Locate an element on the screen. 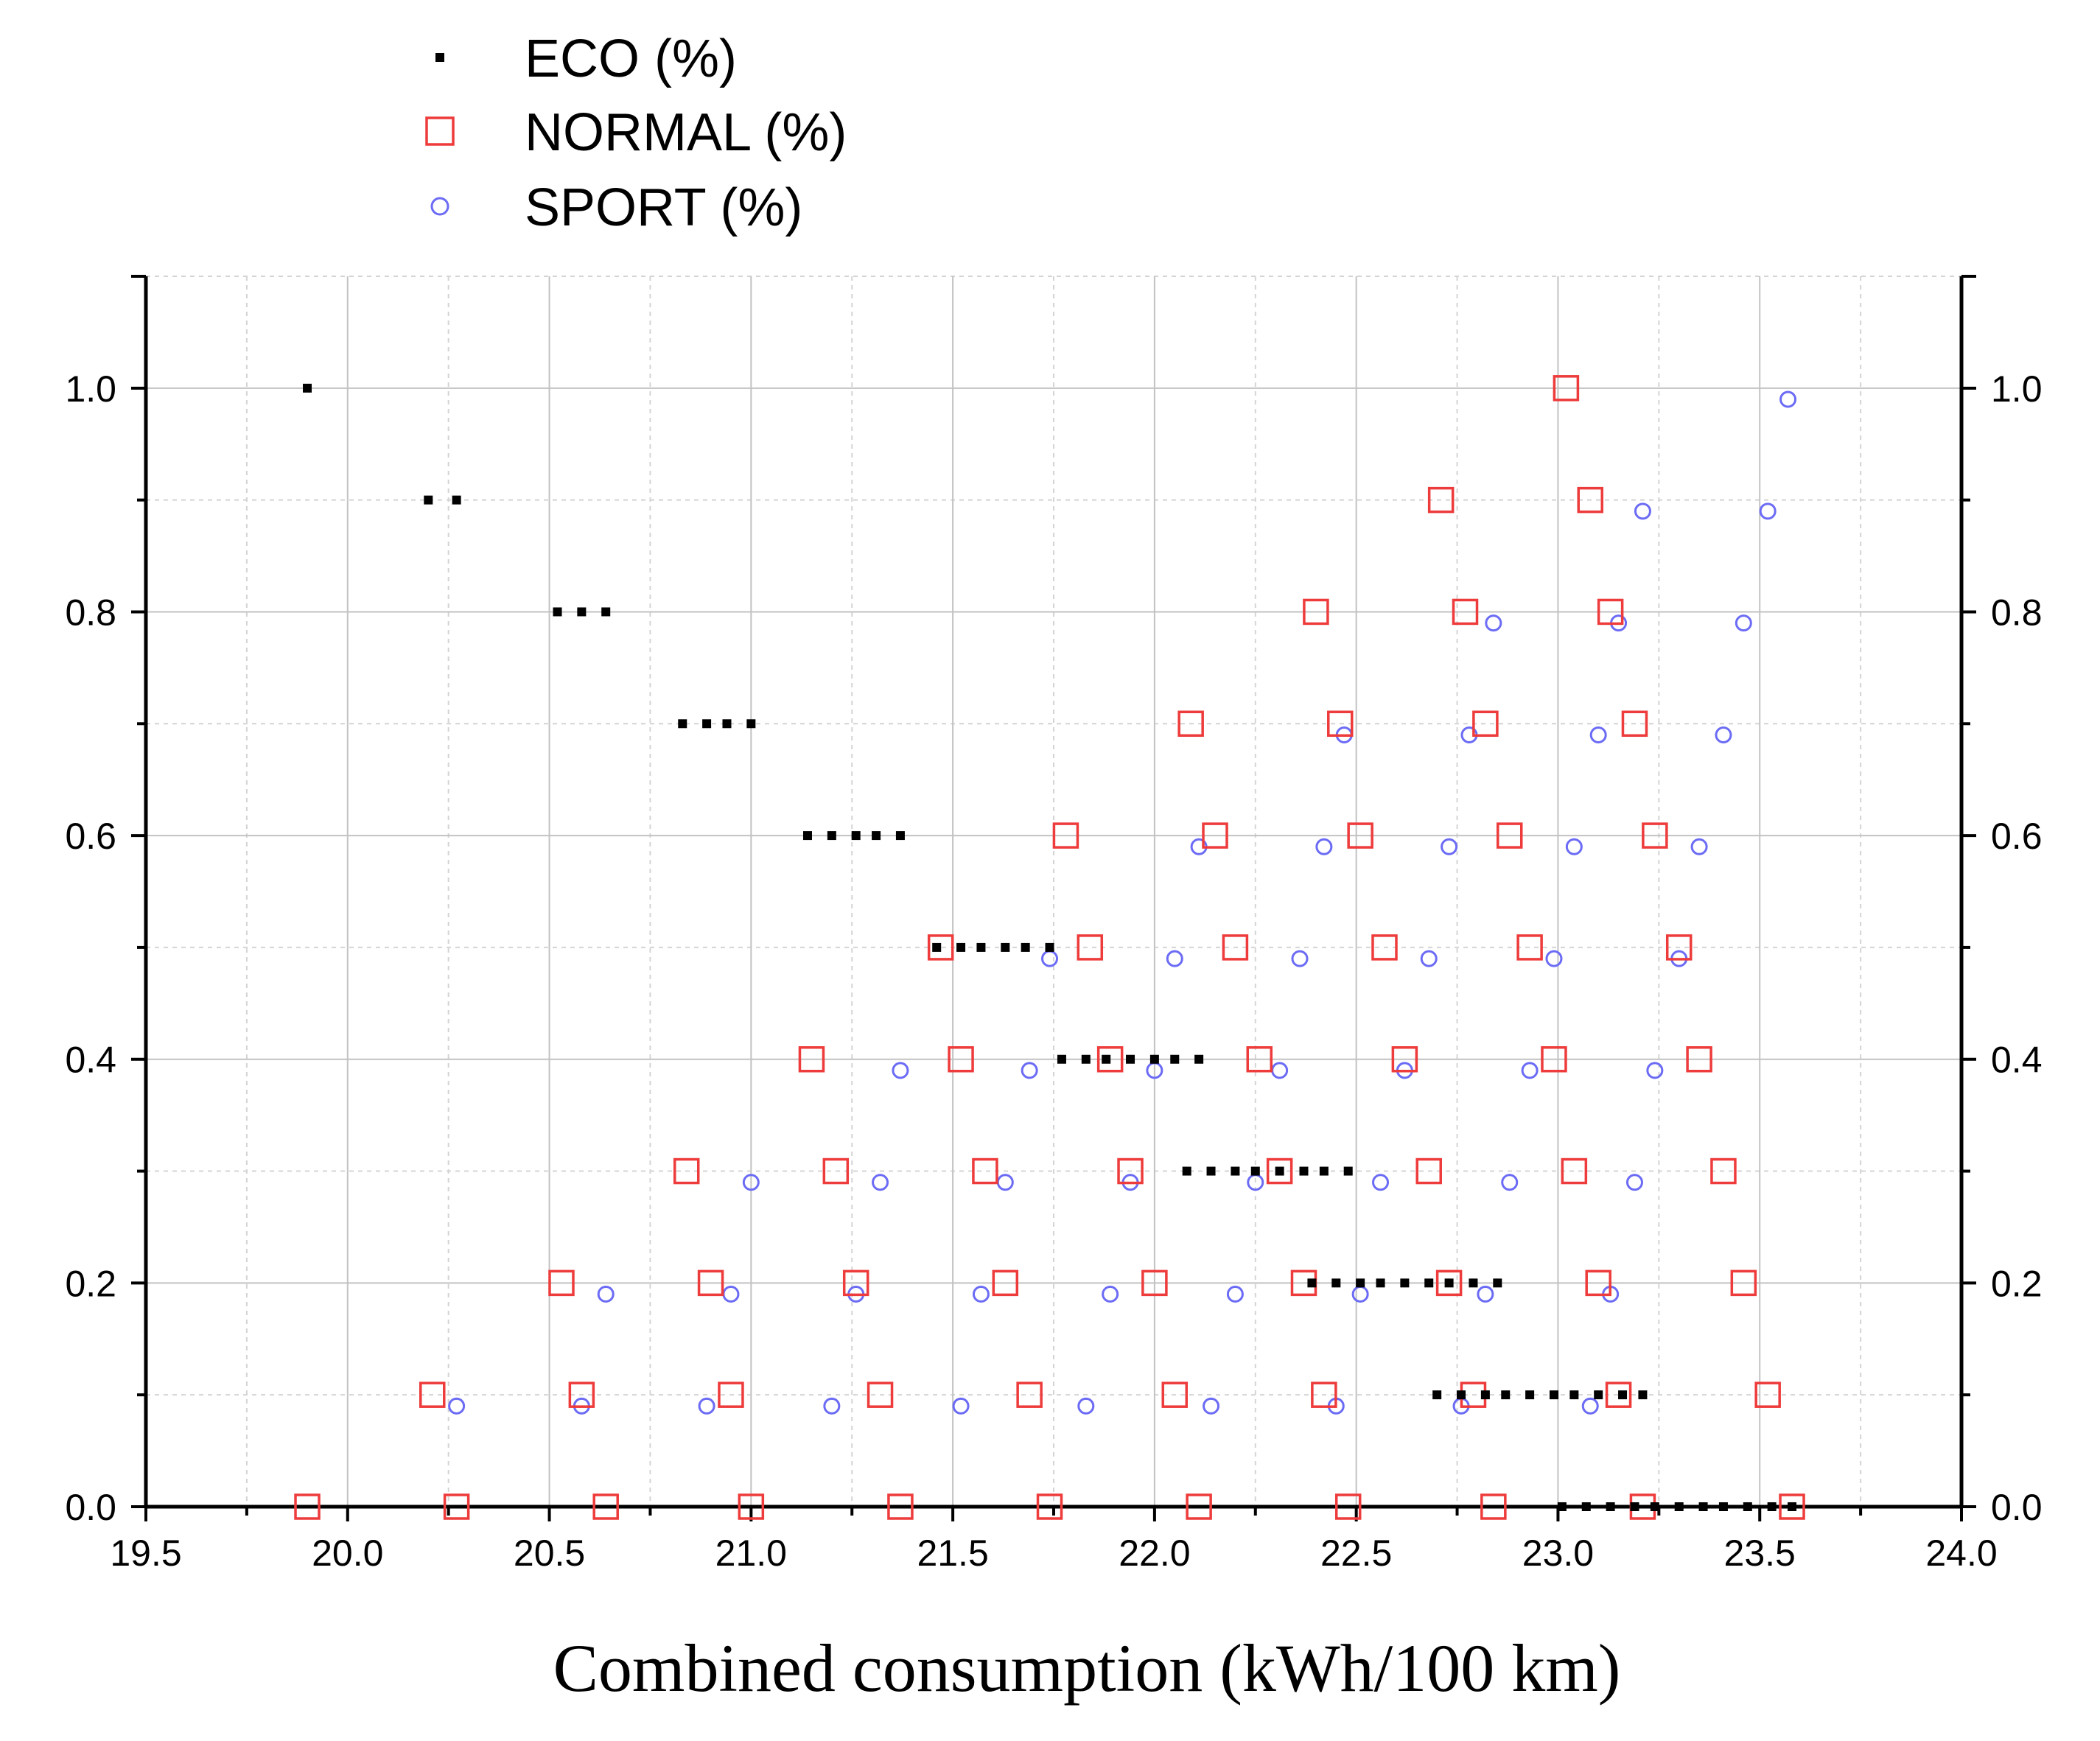  y-tick-label-left: 0.0 is located at coordinates (90, 1507).